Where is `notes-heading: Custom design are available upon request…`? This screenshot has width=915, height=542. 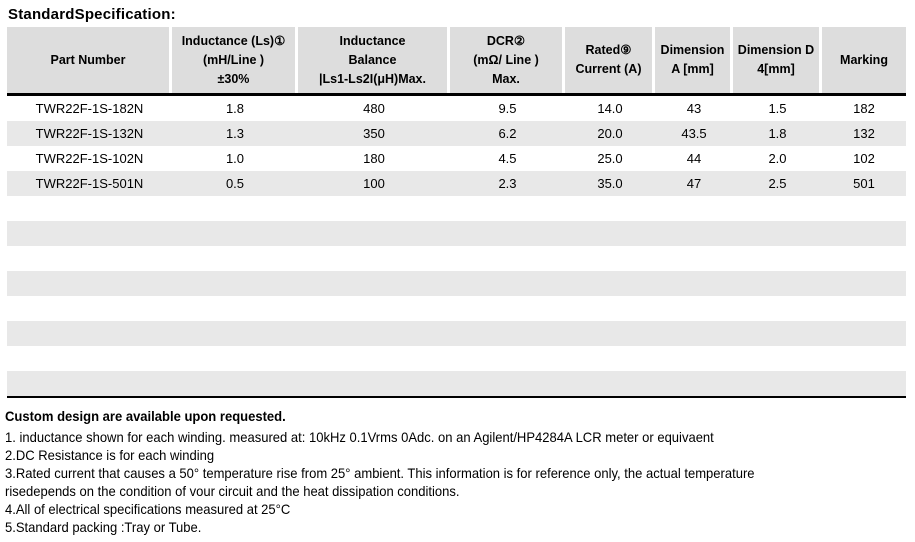 notes-heading: Custom design are available upon request… is located at coordinates (145, 416).